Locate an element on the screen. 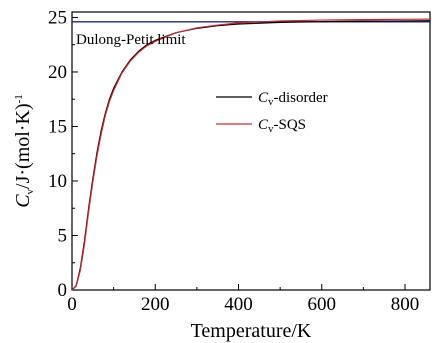  legend-label-sqs-sub: v is located at coordinates (271, 129).